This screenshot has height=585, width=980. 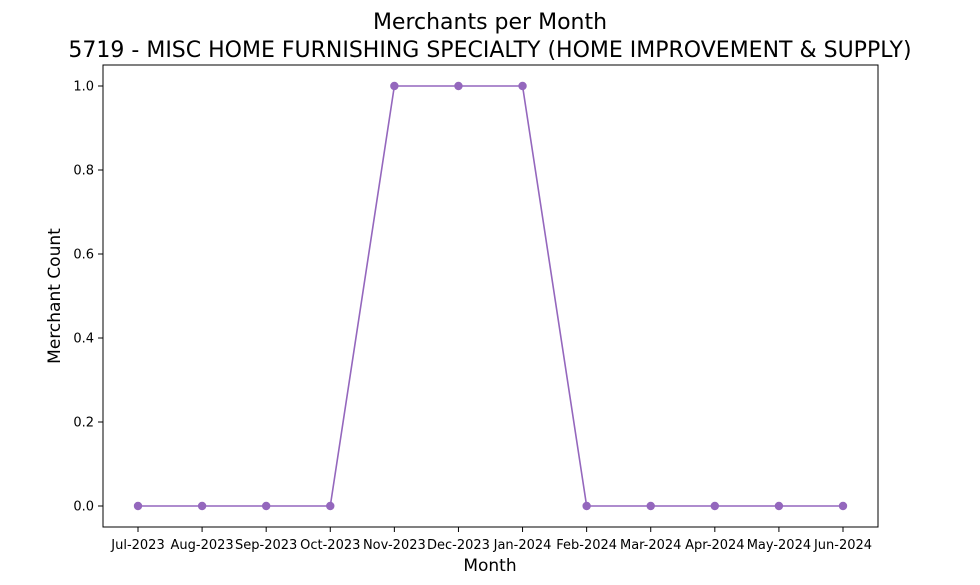 I want to click on x-tick-label: Apr-2024, so click(x=714, y=545).